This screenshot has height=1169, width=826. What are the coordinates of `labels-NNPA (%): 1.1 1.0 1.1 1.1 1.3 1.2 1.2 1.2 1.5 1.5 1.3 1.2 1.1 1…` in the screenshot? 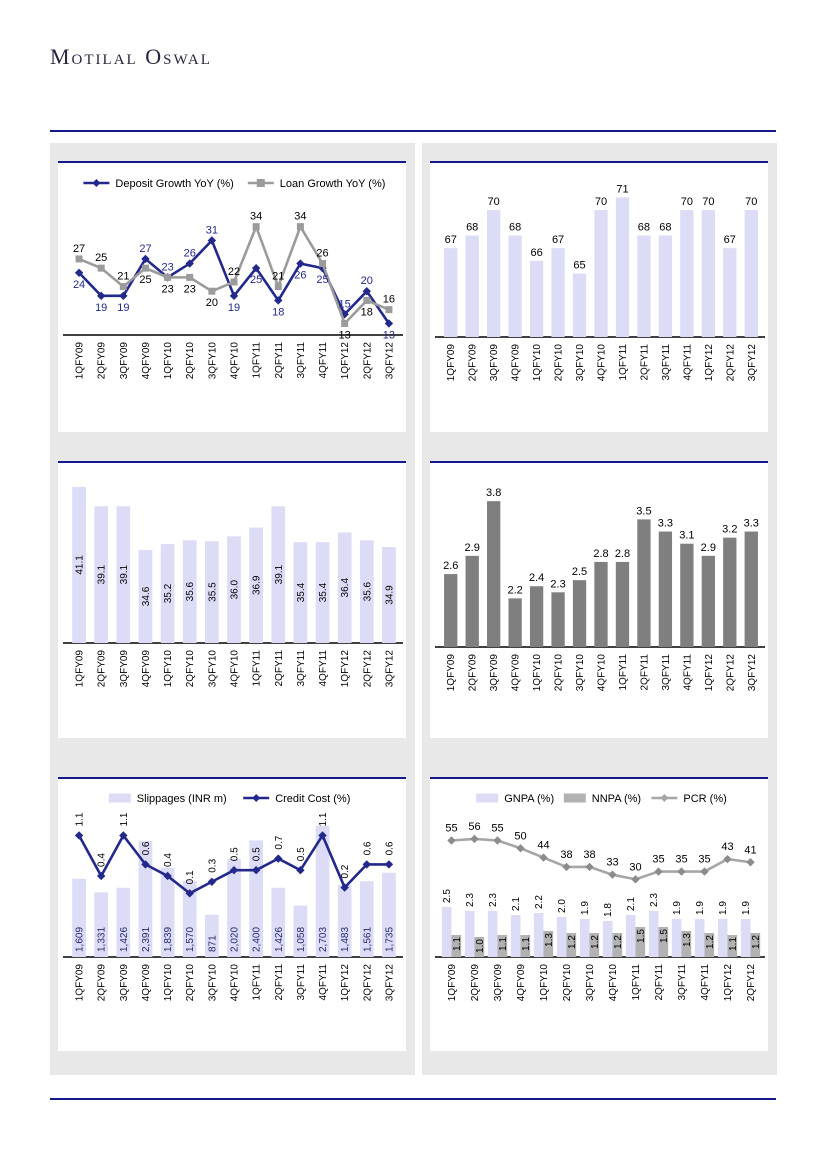 It's located at (607, 941).